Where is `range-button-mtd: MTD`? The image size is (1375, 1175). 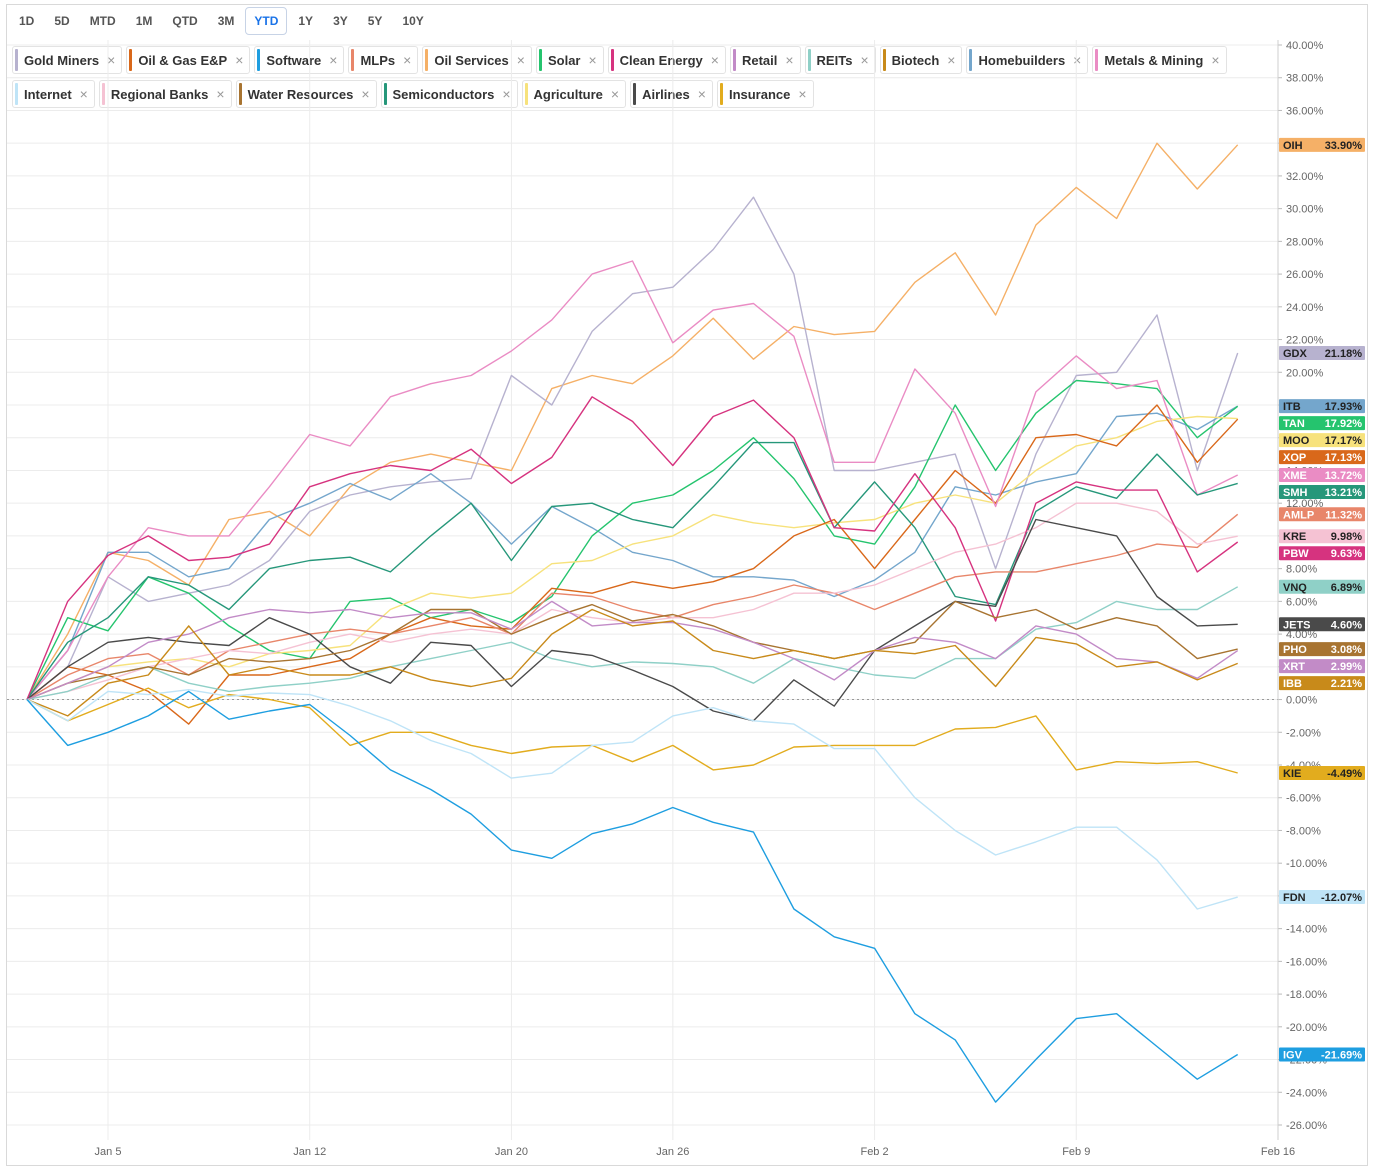 range-button-mtd: MTD is located at coordinates (102, 21).